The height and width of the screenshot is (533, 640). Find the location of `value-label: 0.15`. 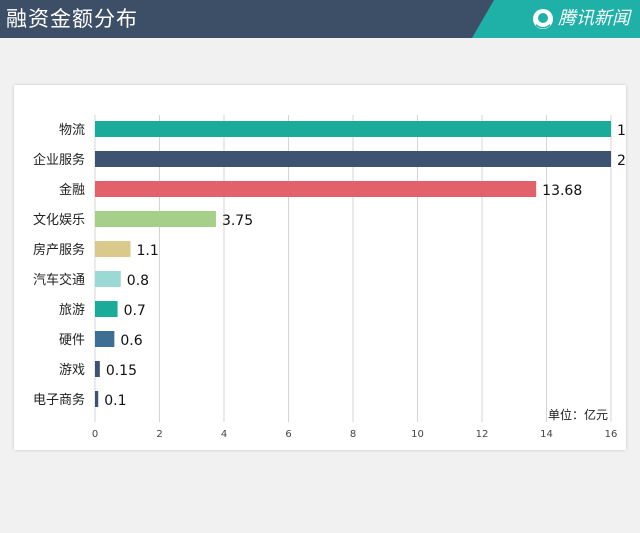

value-label: 0.15 is located at coordinates (121, 371).